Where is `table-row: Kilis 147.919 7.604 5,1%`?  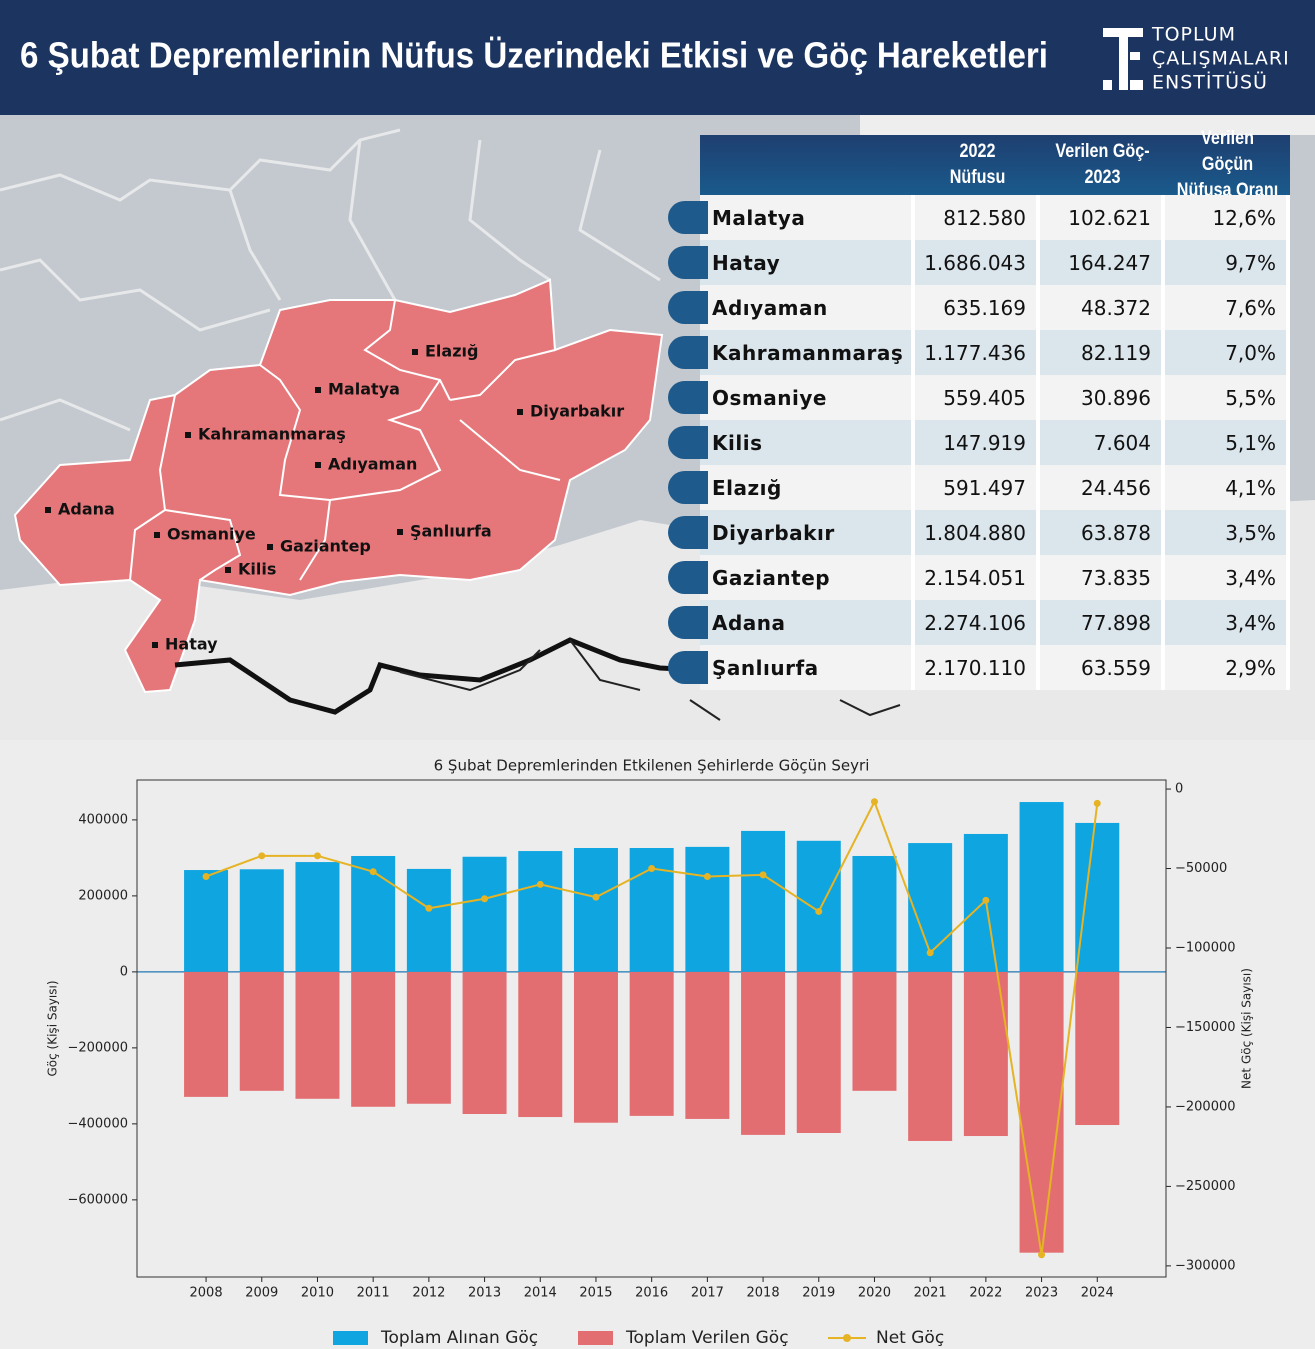
table-row: Kilis 147.919 7.604 5,1% is located at coordinates (979, 442).